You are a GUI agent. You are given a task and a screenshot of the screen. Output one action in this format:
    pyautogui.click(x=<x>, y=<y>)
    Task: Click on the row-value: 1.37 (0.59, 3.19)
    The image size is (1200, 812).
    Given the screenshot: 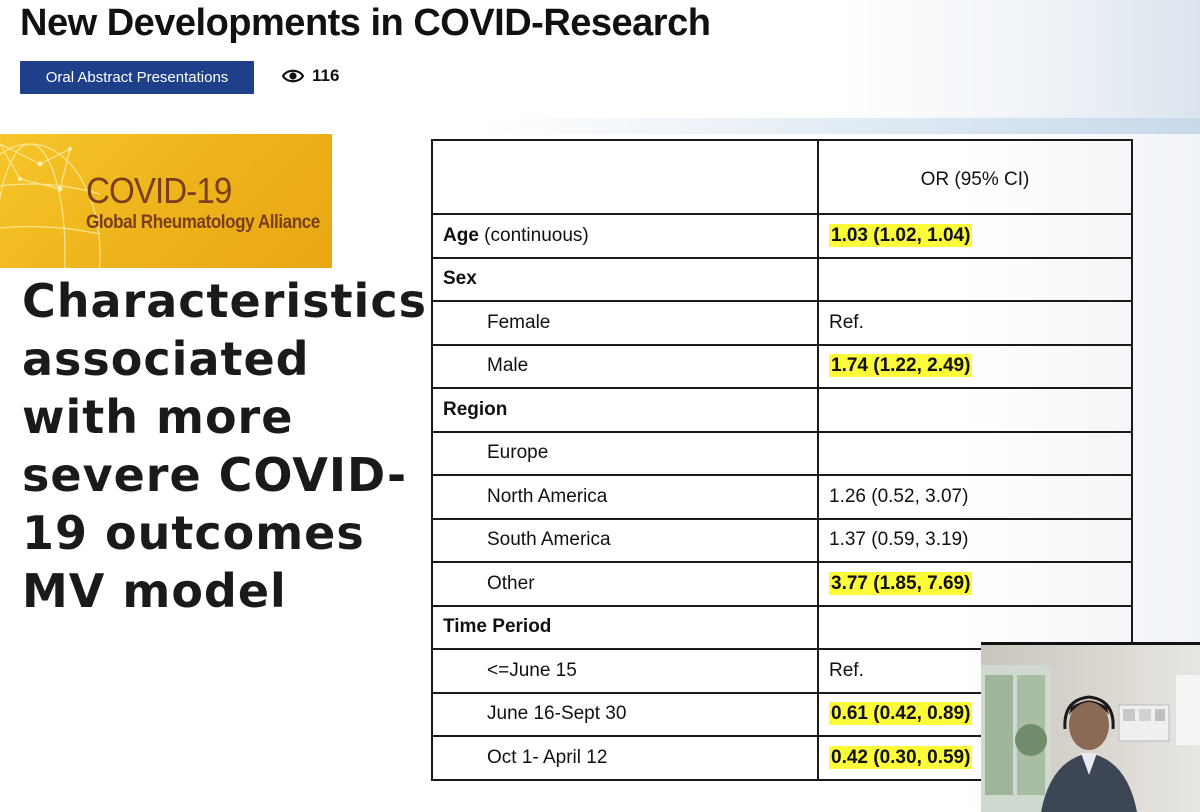 What is the action you would take?
    pyautogui.click(x=975, y=540)
    